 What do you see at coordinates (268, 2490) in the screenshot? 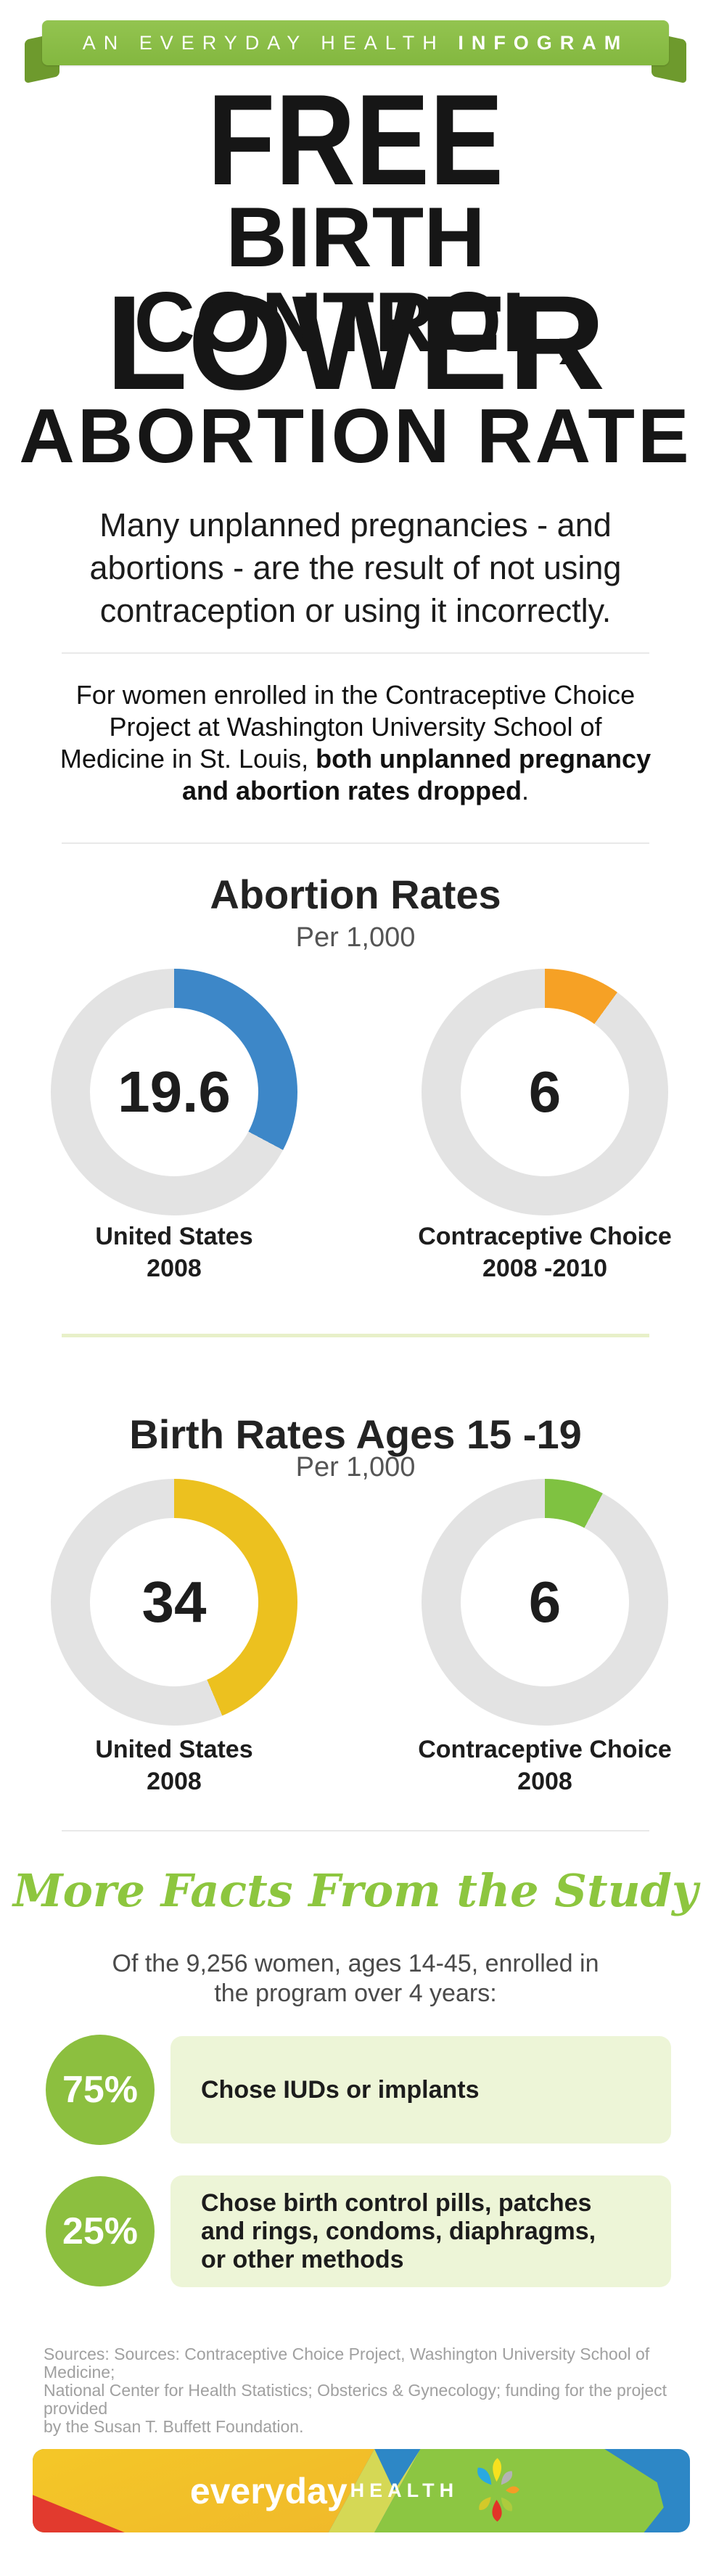
I see `logo-everyday: everyday` at bounding box center [268, 2490].